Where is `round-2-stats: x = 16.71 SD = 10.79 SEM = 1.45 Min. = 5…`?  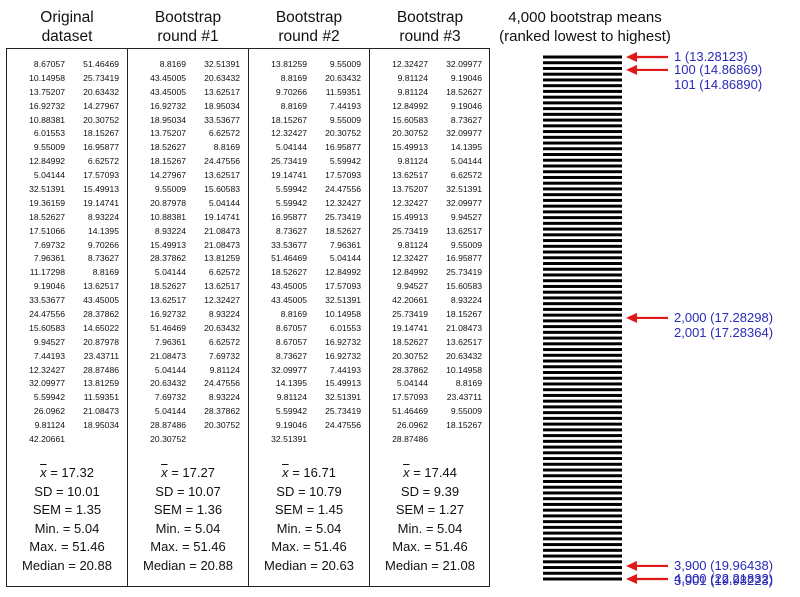 round-2-stats: x = 16.71 SD = 10.79 SEM = 1.45 Min. = 5… is located at coordinates (309, 520).